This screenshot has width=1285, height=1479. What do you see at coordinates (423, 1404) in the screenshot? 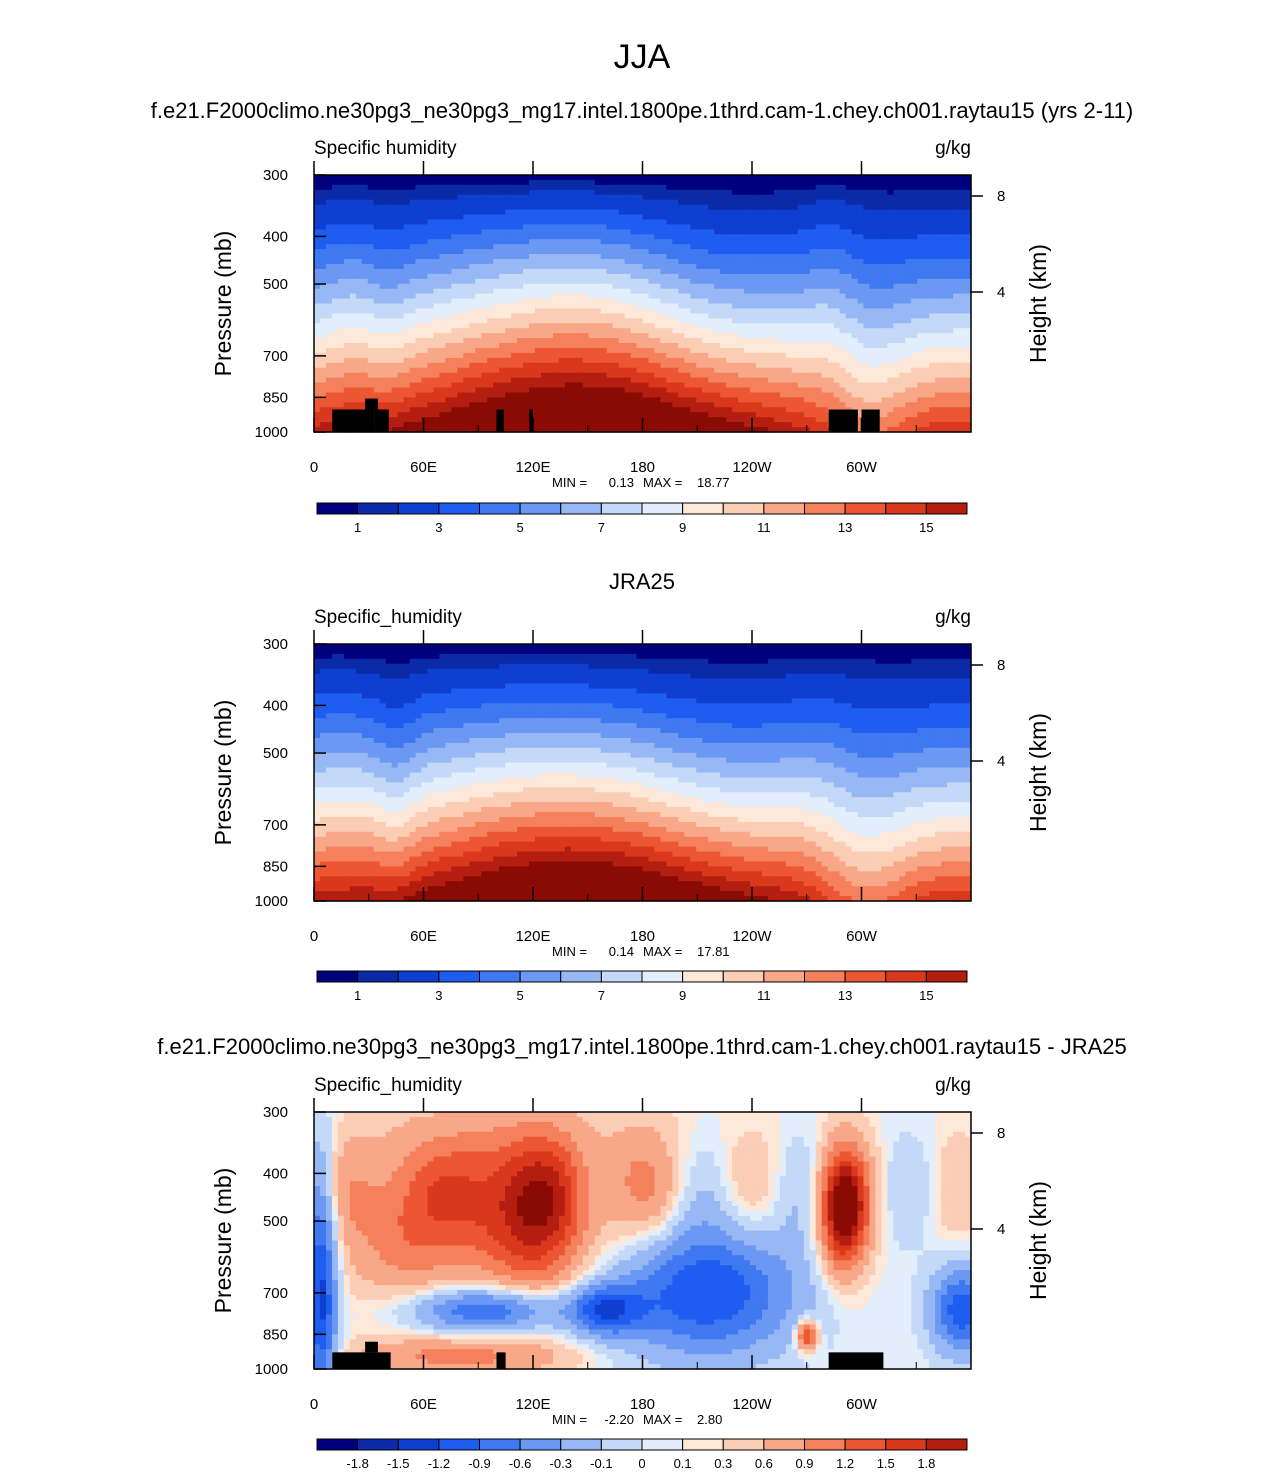
I see `xtick-label: 60E` at bounding box center [423, 1404].